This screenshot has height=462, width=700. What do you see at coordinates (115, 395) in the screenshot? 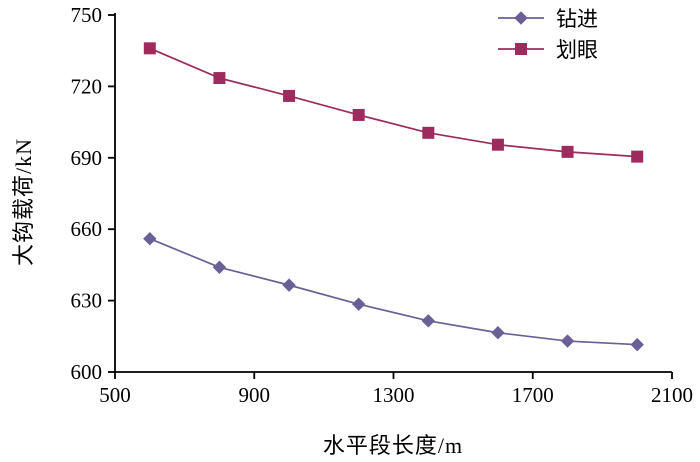
I see `x-tick-label: 500` at bounding box center [115, 395].